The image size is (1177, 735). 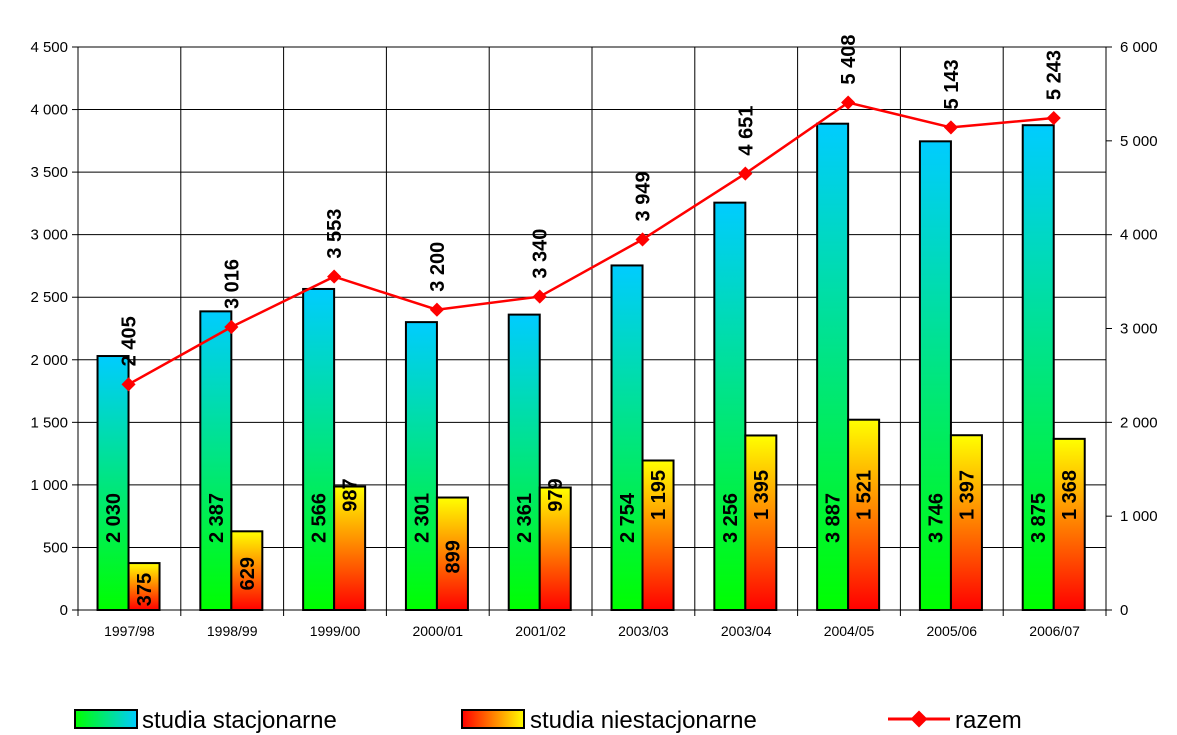 What do you see at coordinates (422, 518) in the screenshot?
I see `data-label-stacjonarne: 2 301` at bounding box center [422, 518].